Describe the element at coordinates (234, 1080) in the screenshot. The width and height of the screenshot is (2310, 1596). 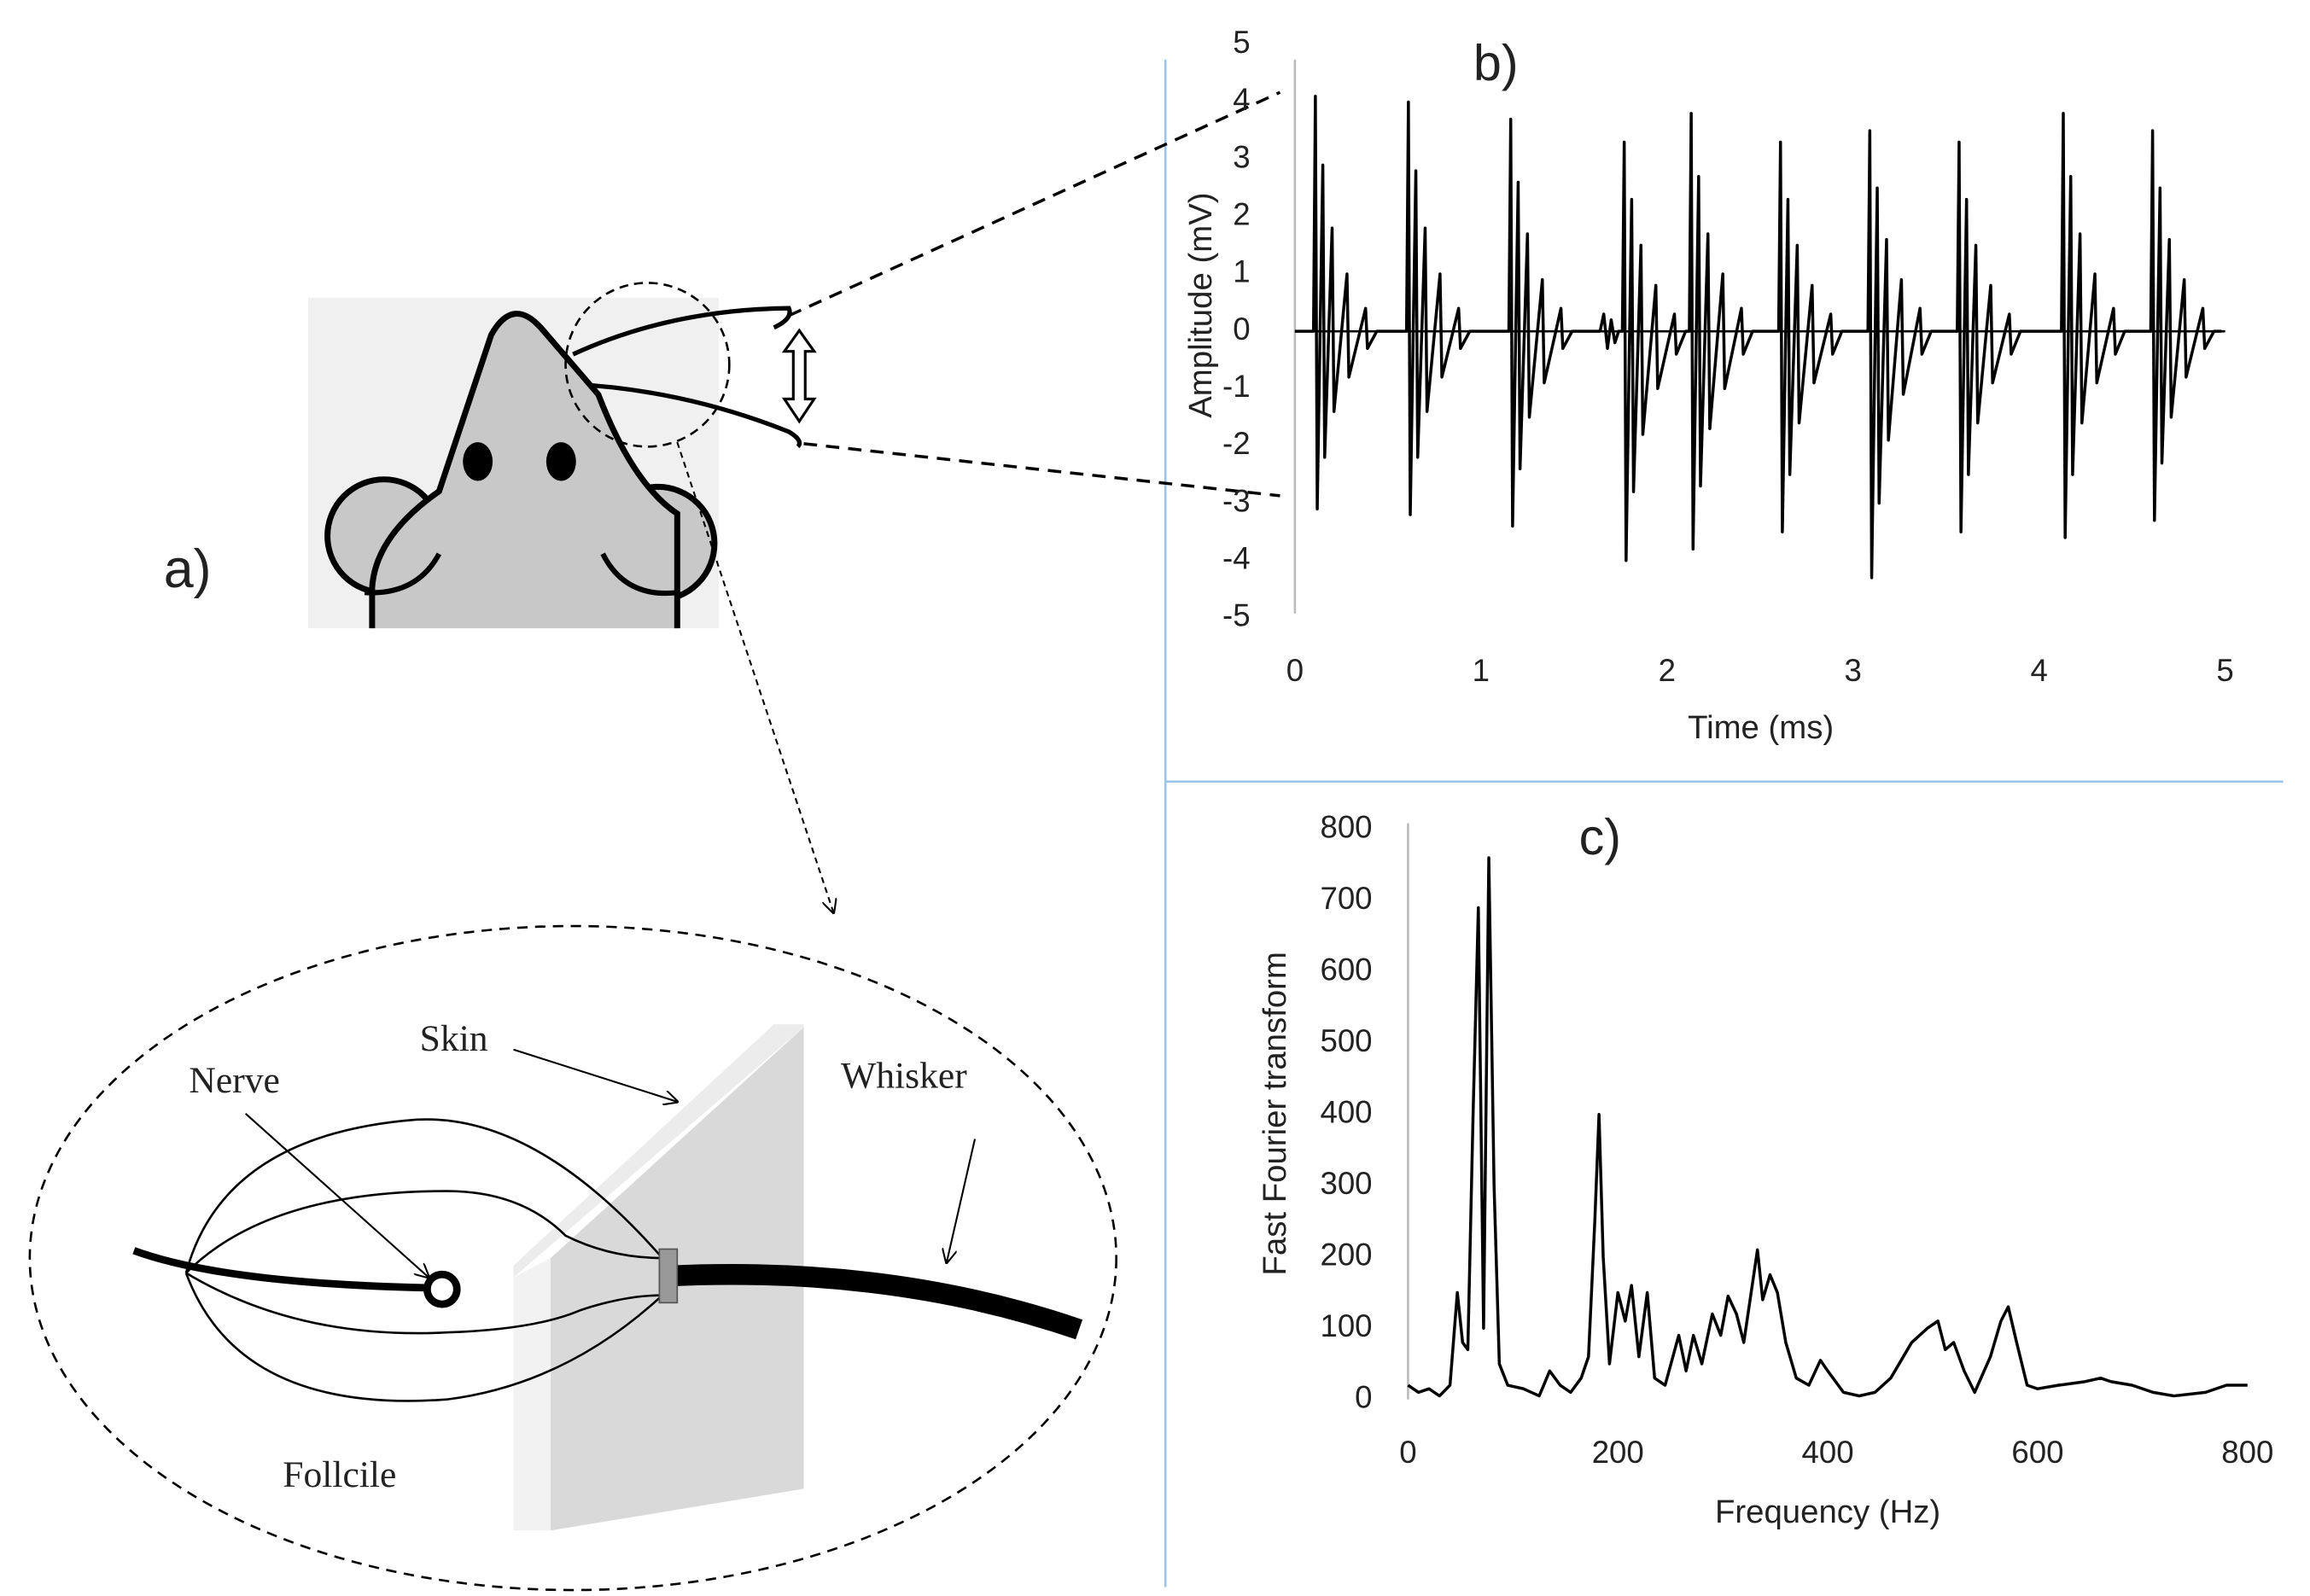
I see `nerve-label: Nerve` at that location.